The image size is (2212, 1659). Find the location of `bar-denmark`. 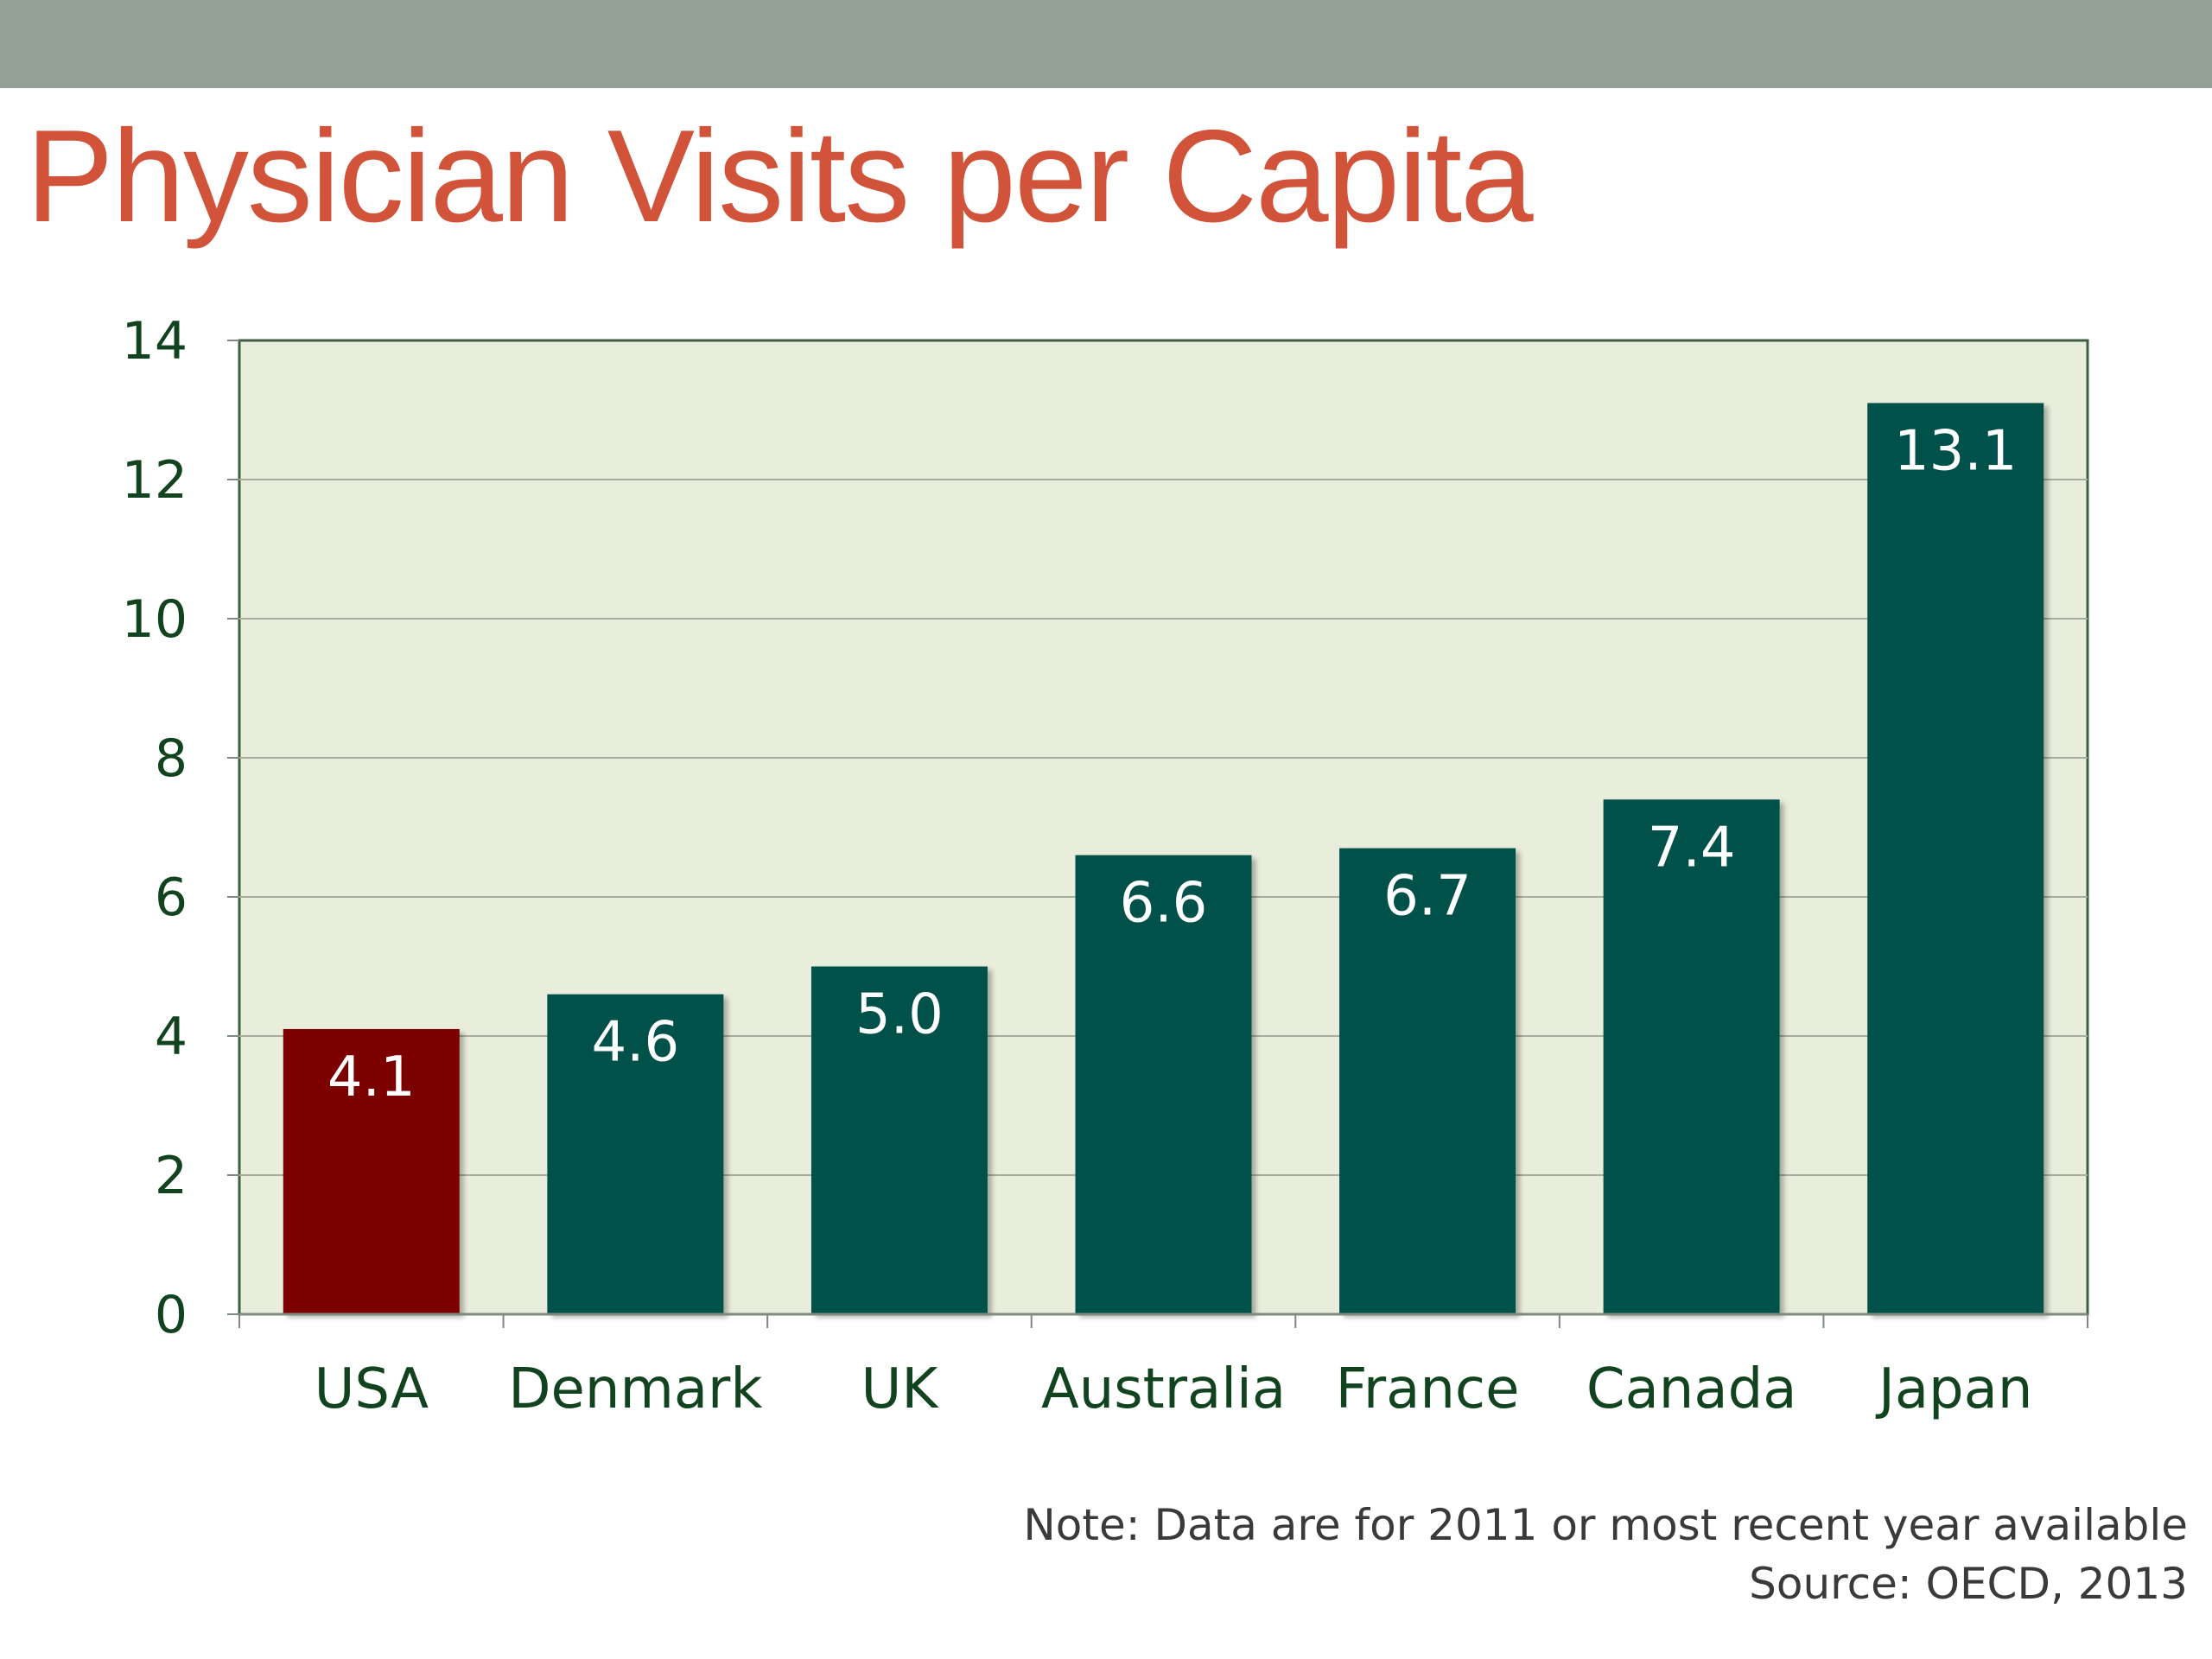

bar-denmark is located at coordinates (635, 1154).